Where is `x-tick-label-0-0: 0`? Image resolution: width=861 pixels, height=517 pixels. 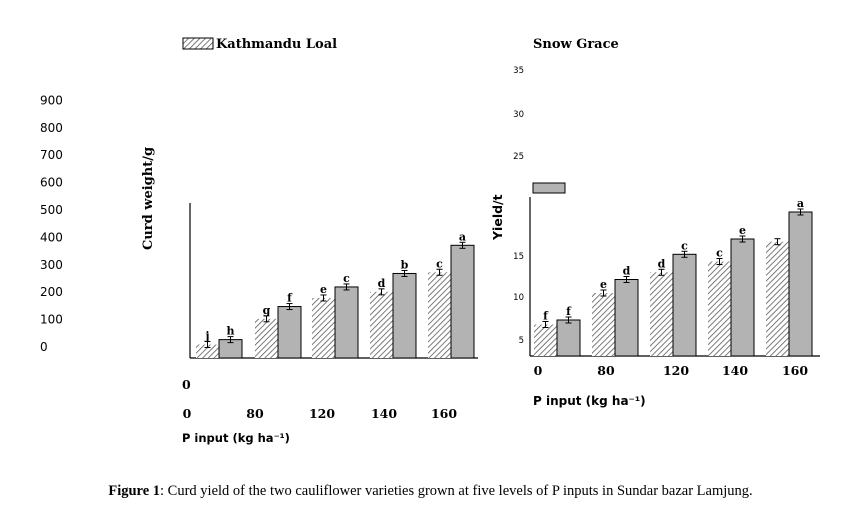
x-tick-label-0-0: 0 is located at coordinates (187, 413).